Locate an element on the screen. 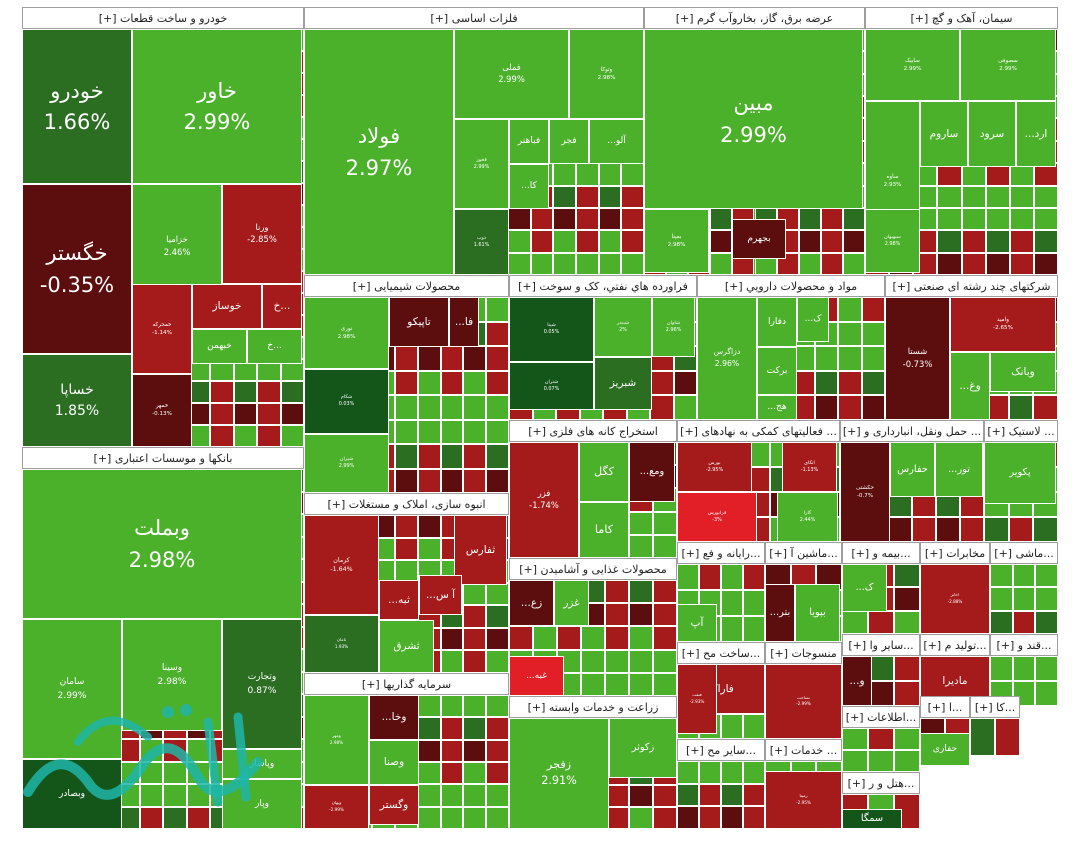 The image size is (1080, 851). stock-tile: وامید -2.65% is located at coordinates (1003, 324).